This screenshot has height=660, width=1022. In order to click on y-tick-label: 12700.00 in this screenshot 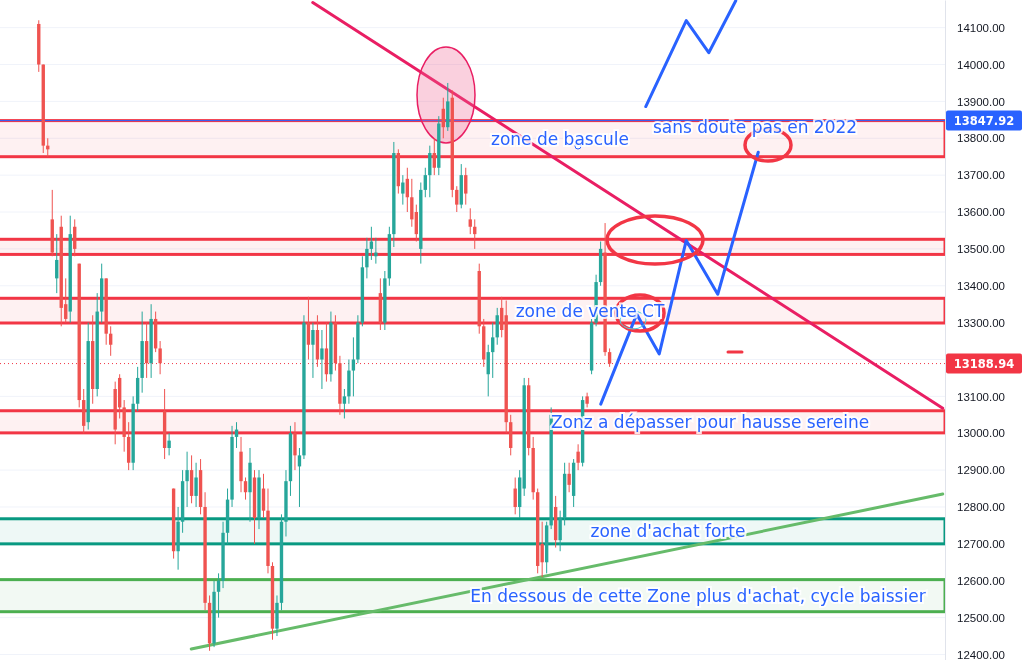, I will do `click(981, 544)`.